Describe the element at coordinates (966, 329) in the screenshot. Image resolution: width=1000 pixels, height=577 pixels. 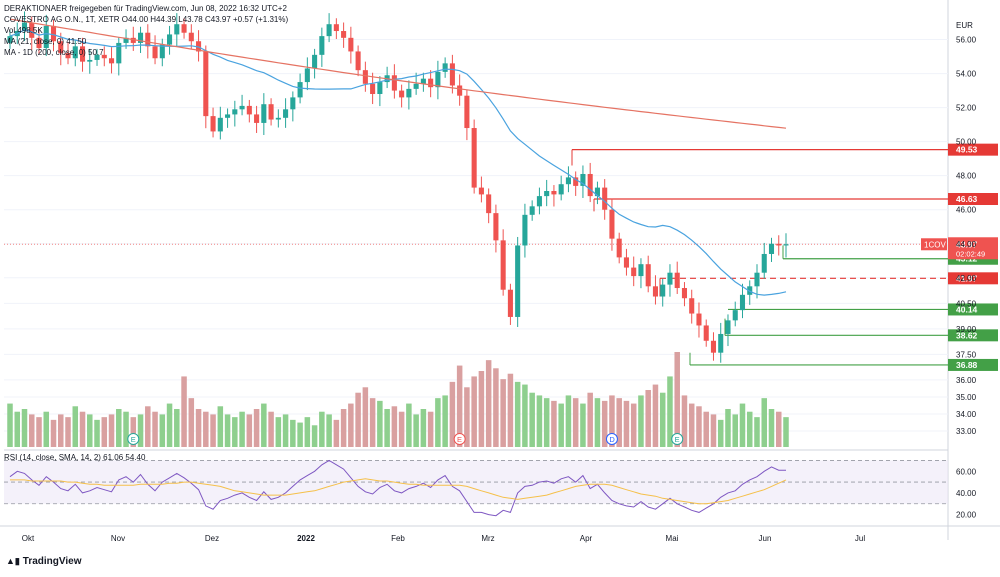
I see `price-tick-label: 39.00` at that location.